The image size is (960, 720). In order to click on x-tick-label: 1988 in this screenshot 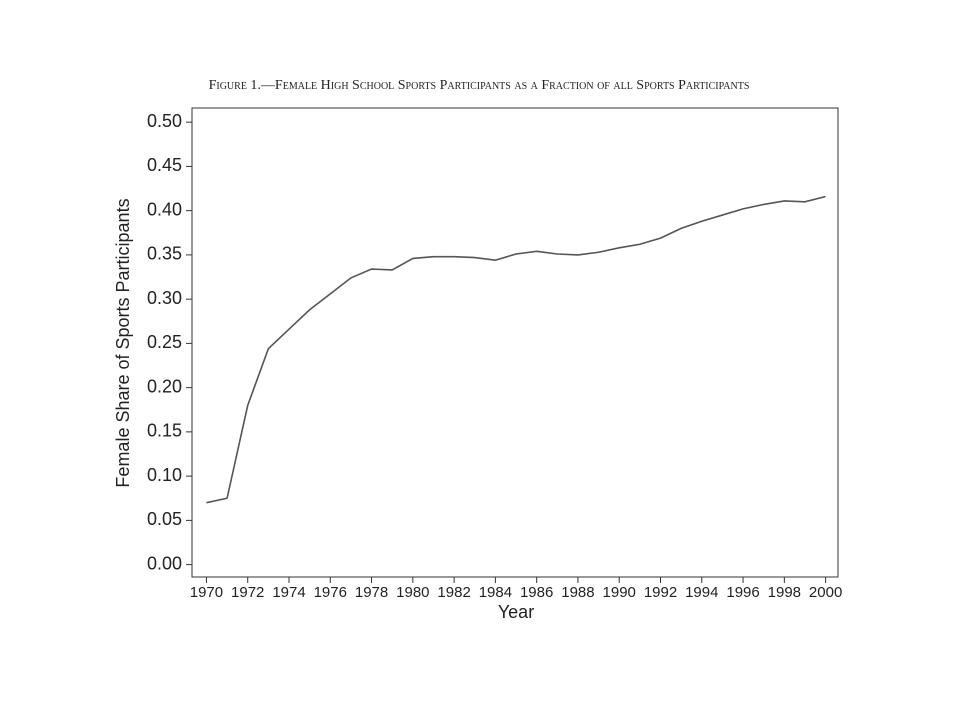, I will do `click(577, 592)`.